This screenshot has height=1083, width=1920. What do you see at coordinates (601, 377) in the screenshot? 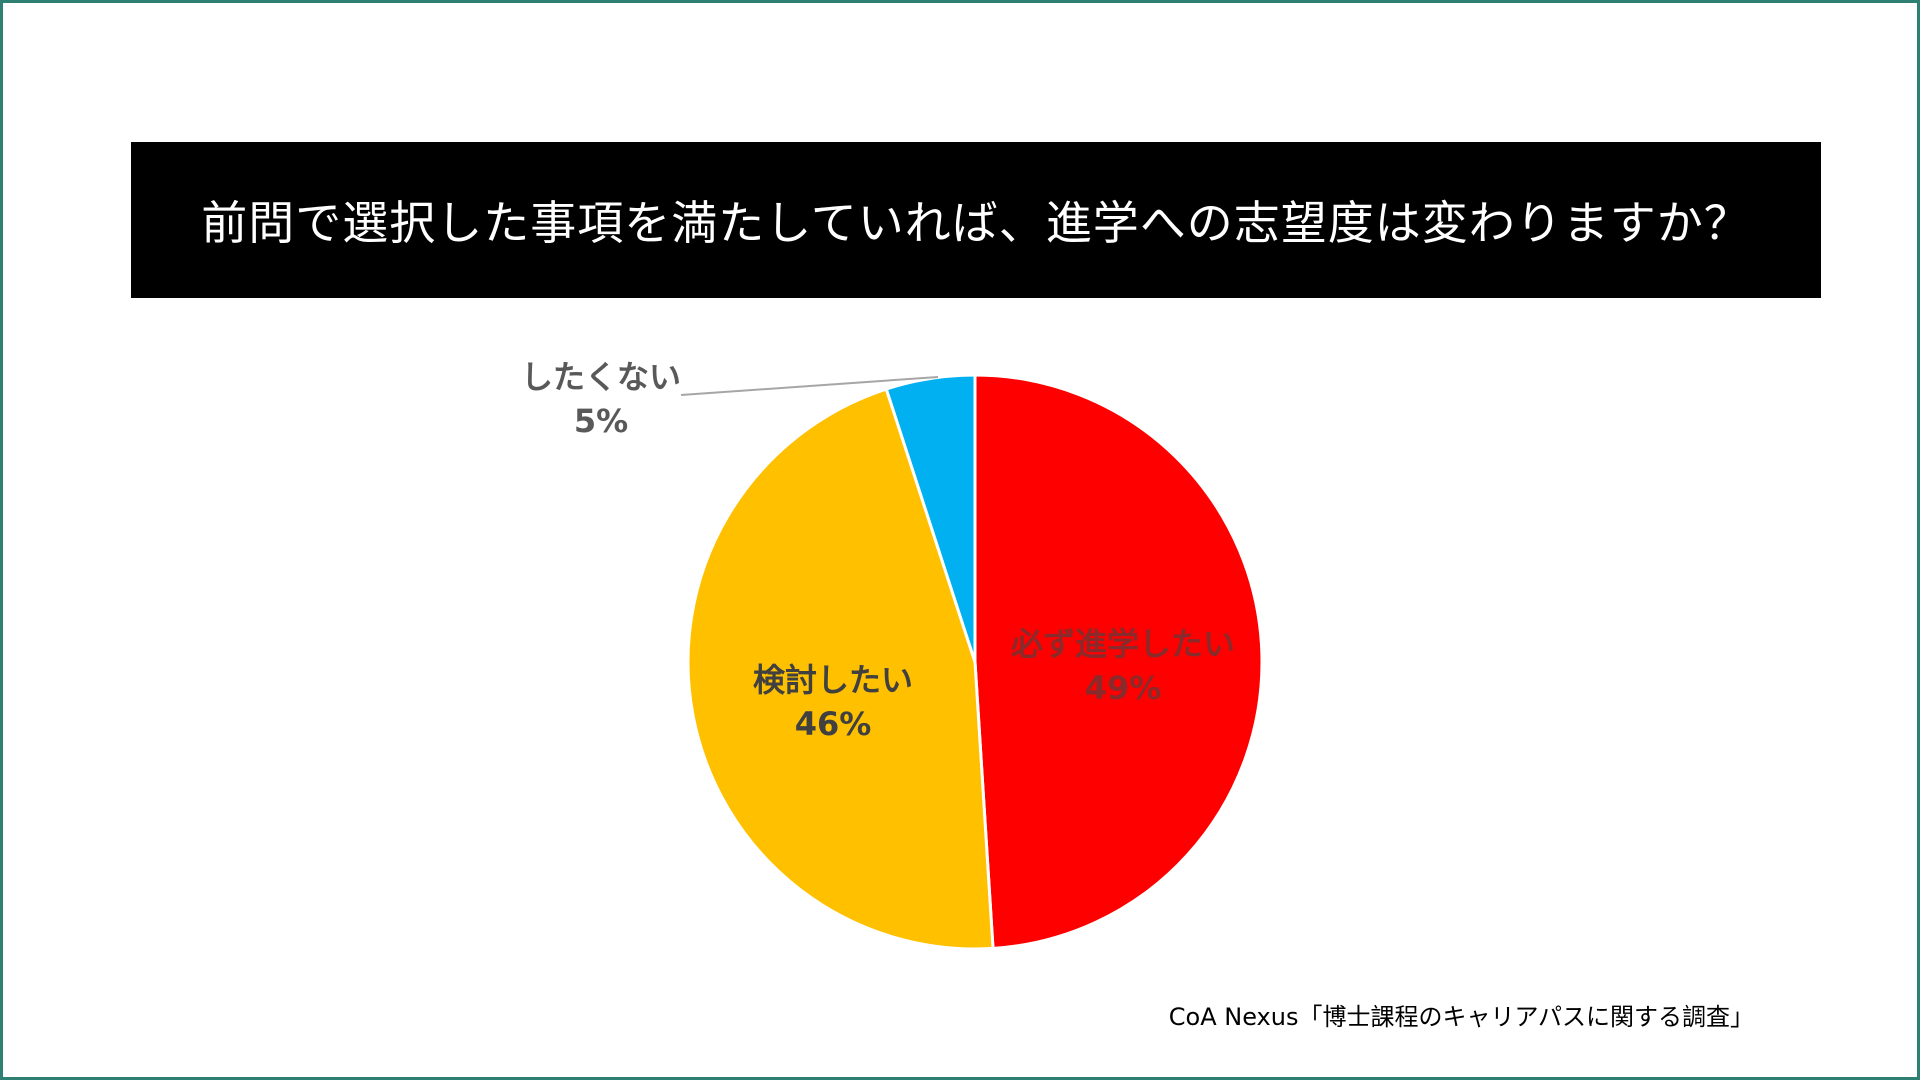
I see `slice-label-3: したくない` at bounding box center [601, 377].